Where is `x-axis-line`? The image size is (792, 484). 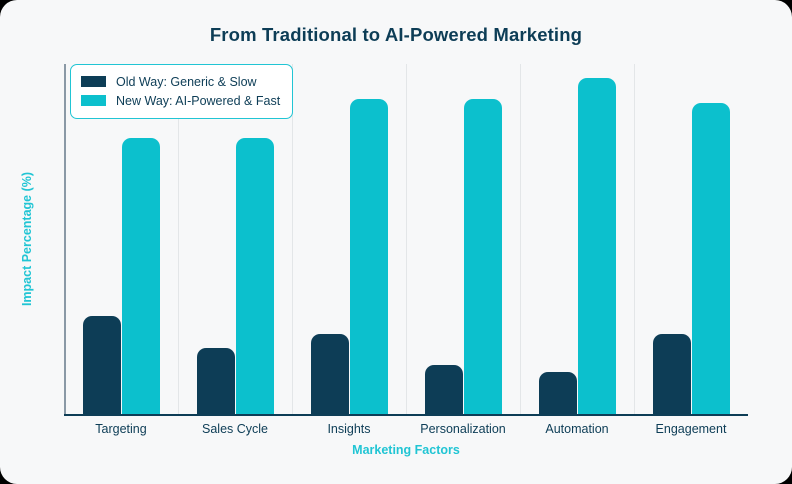
x-axis-line is located at coordinates (406, 415).